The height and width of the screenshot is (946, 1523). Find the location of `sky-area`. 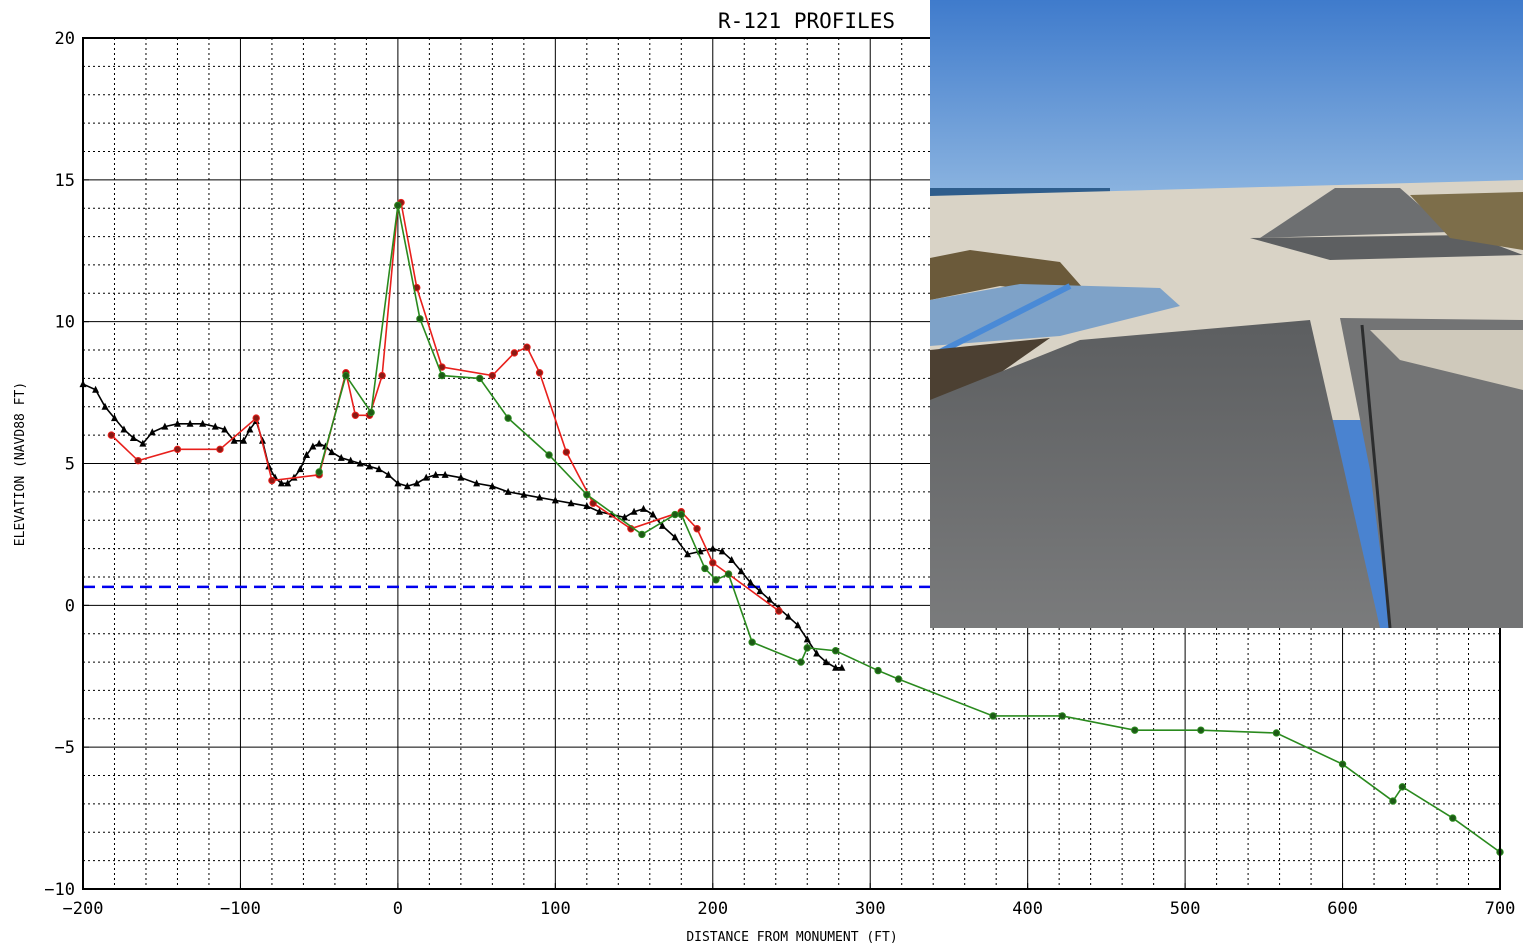

sky-area is located at coordinates (1226, 100).